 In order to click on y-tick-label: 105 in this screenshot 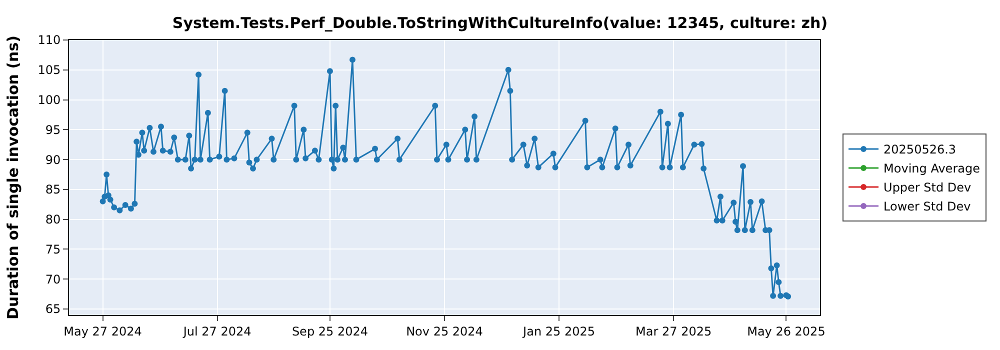, I will do `click(49, 70)`.